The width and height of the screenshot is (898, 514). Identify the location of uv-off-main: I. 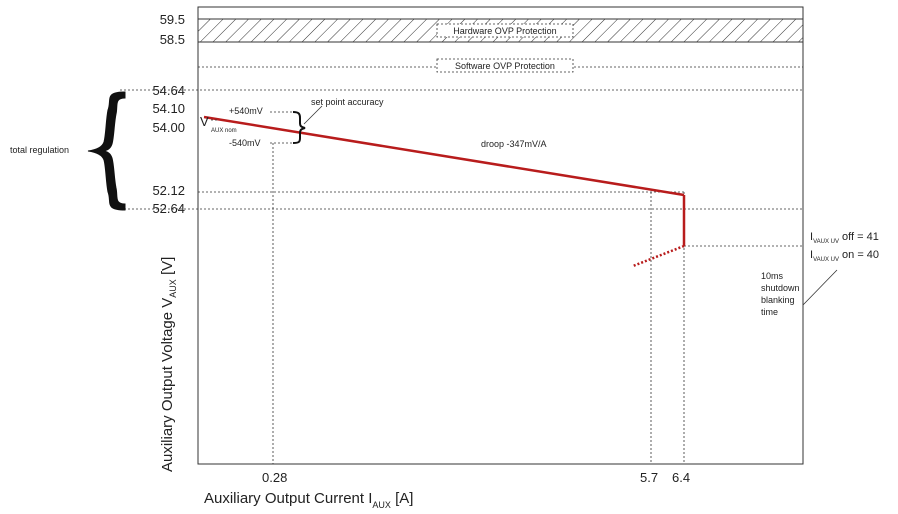
(811, 237).